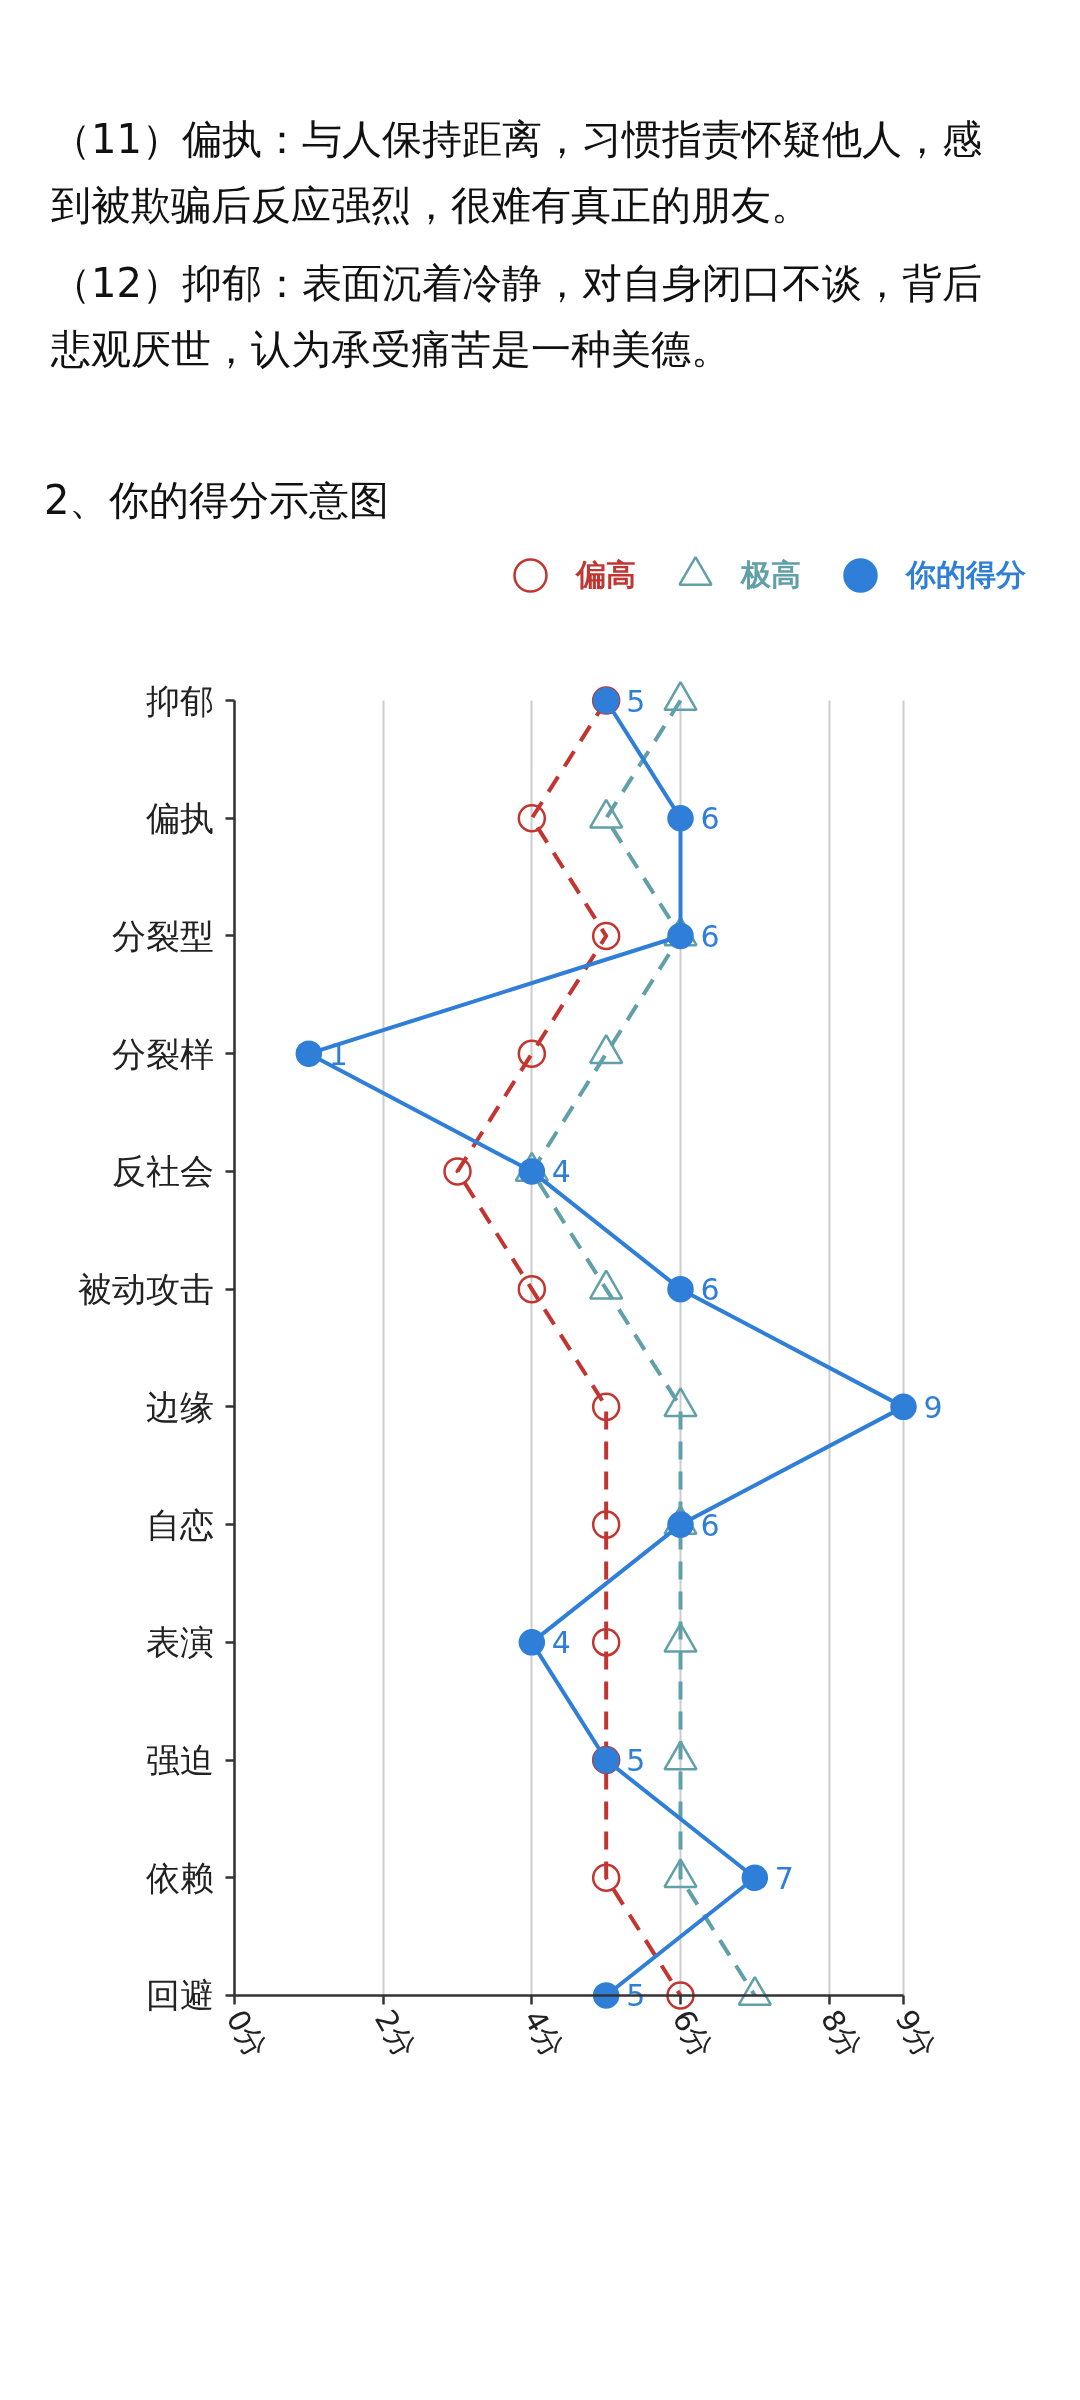 The image size is (1080, 2400). Describe the element at coordinates (216, 500) in the screenshot. I see `chart-title: 2、你的得分示意图` at that location.